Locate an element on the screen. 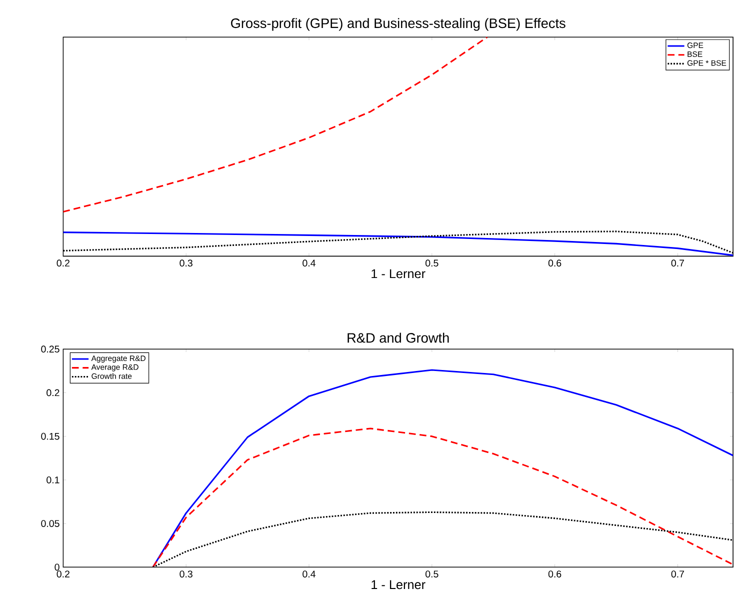 The height and width of the screenshot is (616, 734). y-tick-label: 0.05 is located at coordinates (50, 523).